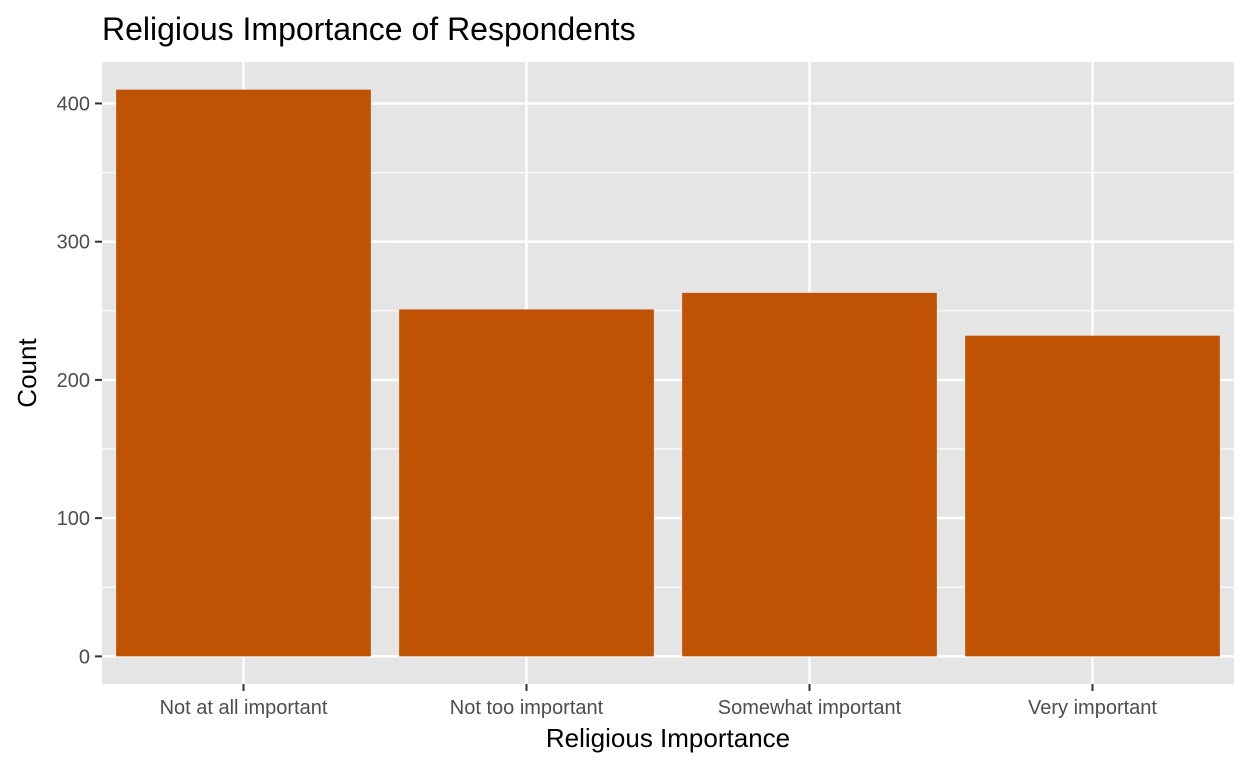 This screenshot has width=1248, height=773. Describe the element at coordinates (84, 657) in the screenshot. I see `y-tick-label: 0` at that location.